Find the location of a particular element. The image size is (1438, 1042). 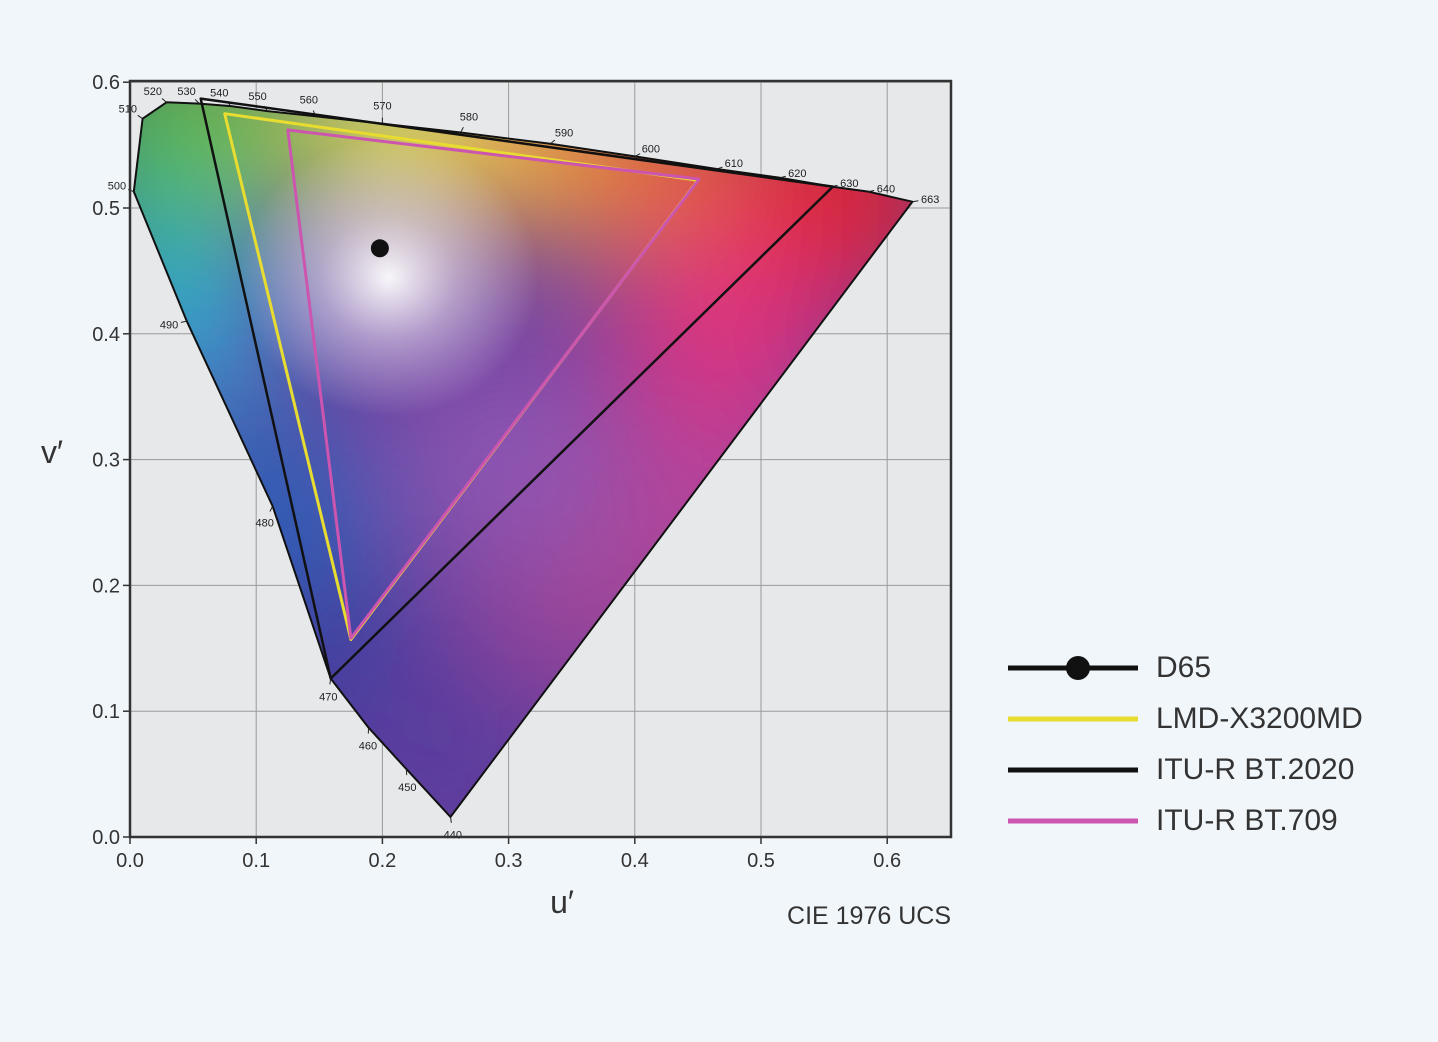

x-tick-label: 0.1 is located at coordinates (256, 861).